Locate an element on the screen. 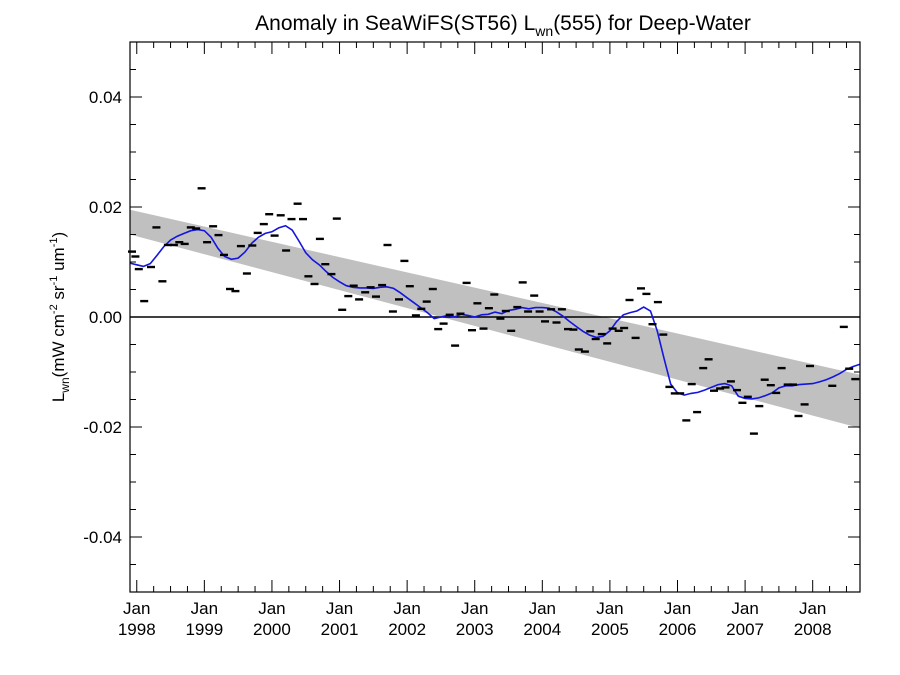 The image size is (900, 675). y-axis-label: Lwn(mW cm-2 sr-1 um-1) is located at coordinates (60, 317).